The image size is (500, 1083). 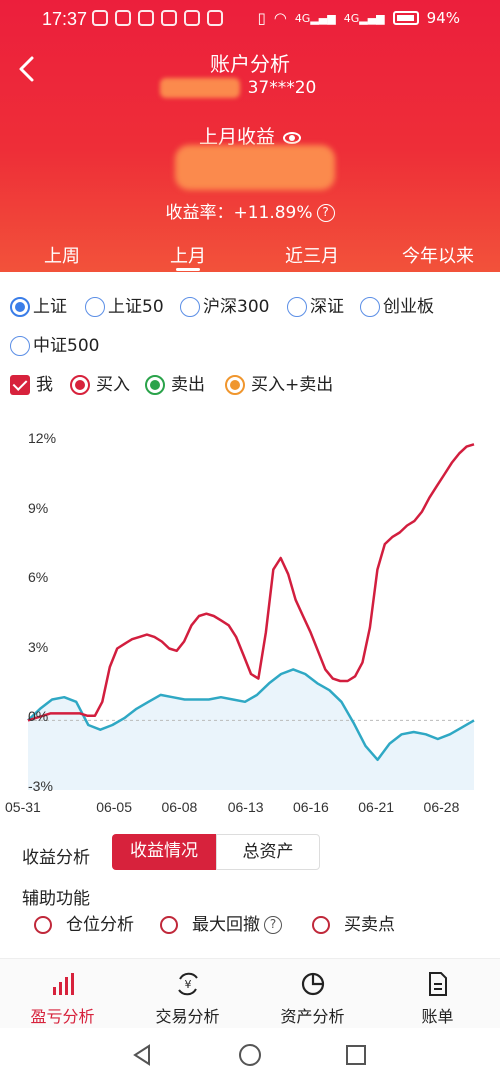 I want to click on account-number: 37***20, so click(x=282, y=88).